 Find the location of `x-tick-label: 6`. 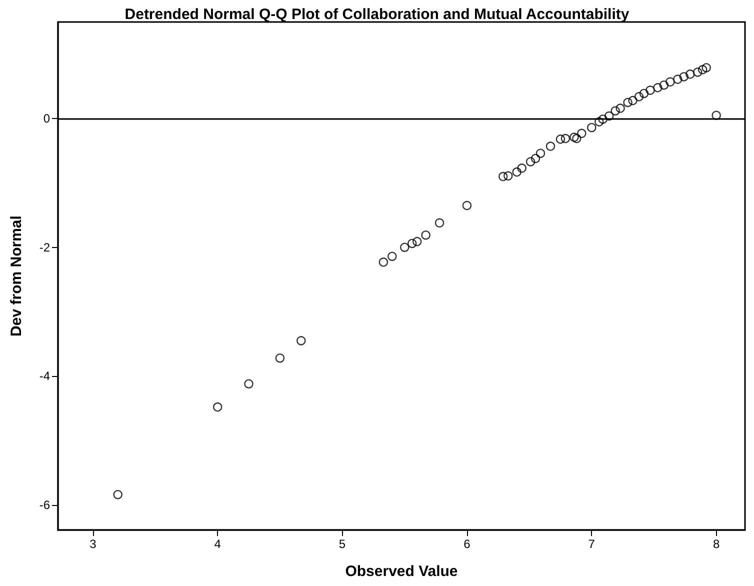

x-tick-label: 6 is located at coordinates (467, 544).